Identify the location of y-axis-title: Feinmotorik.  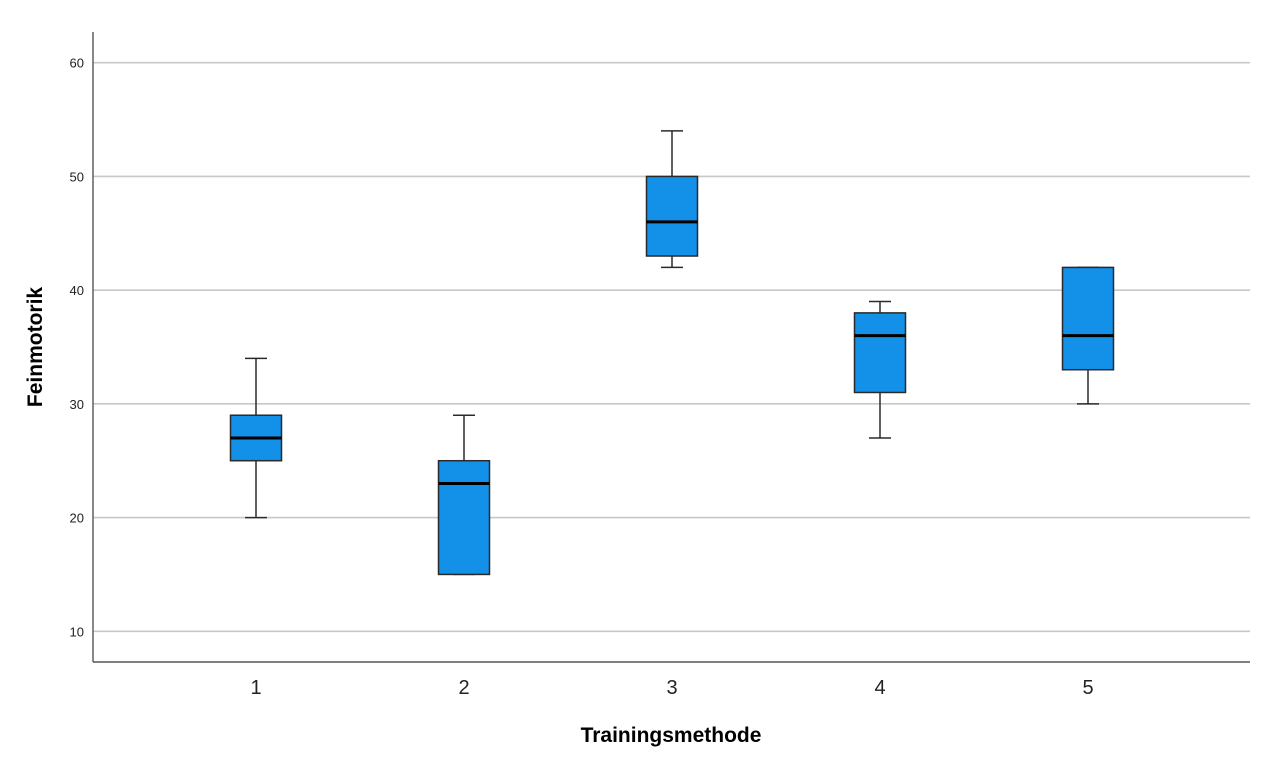
(35, 347).